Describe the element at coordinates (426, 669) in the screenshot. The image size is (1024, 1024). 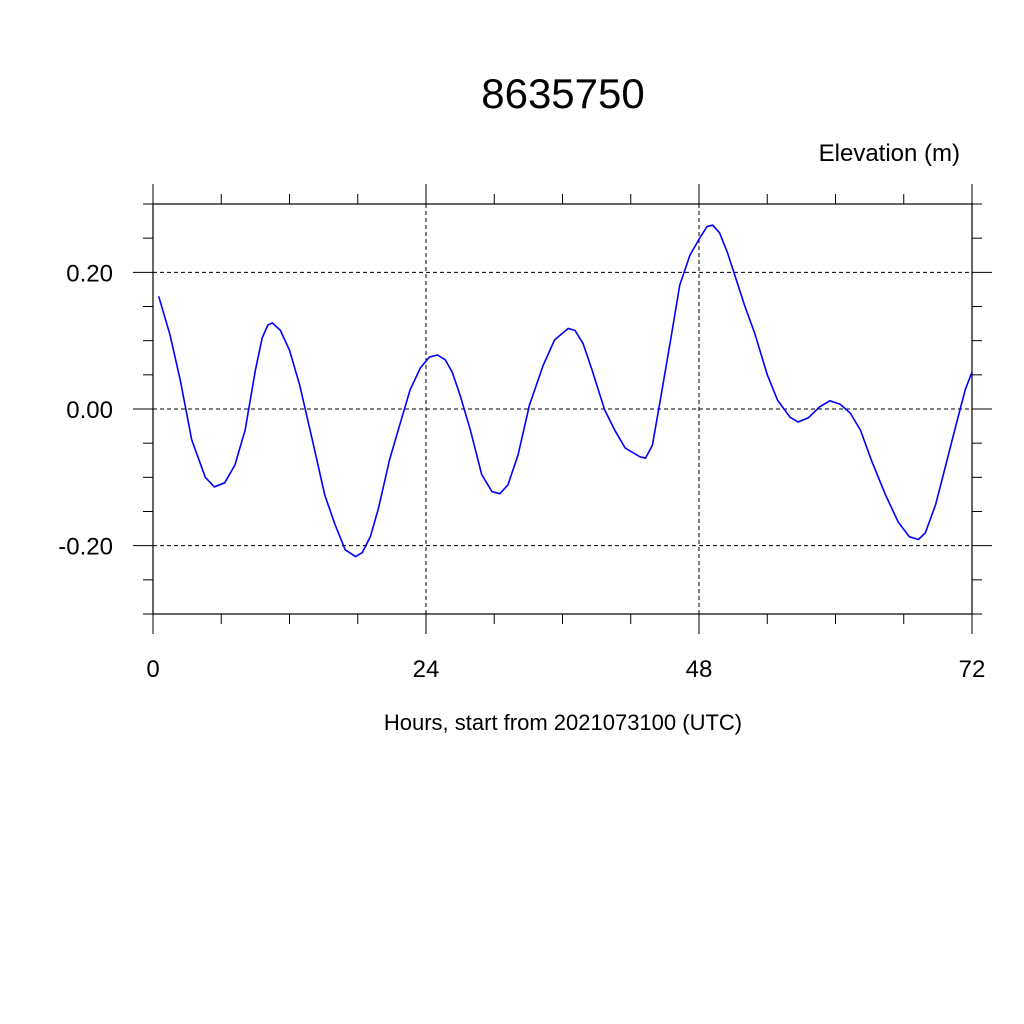
I see `x-tick-label: 24` at that location.